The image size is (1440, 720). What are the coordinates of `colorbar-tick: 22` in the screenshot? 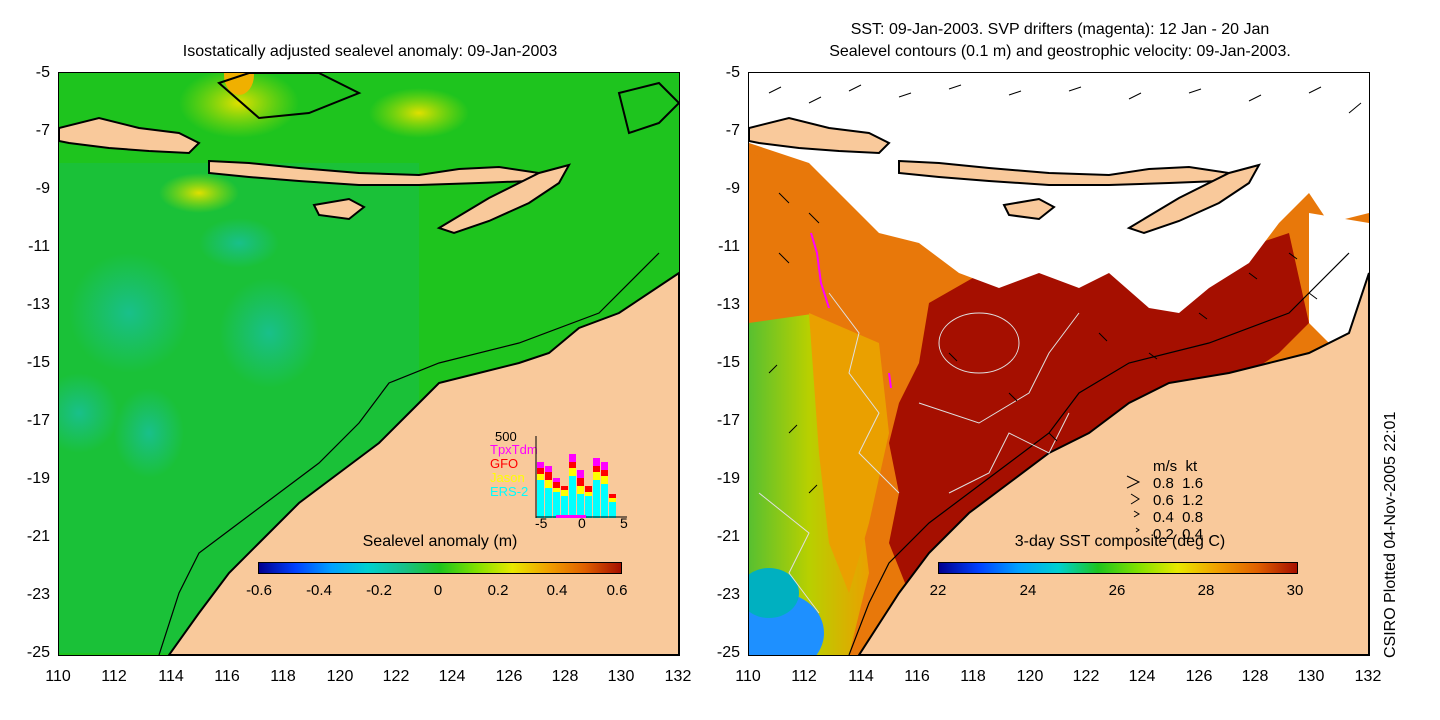 It's located at (938, 590).